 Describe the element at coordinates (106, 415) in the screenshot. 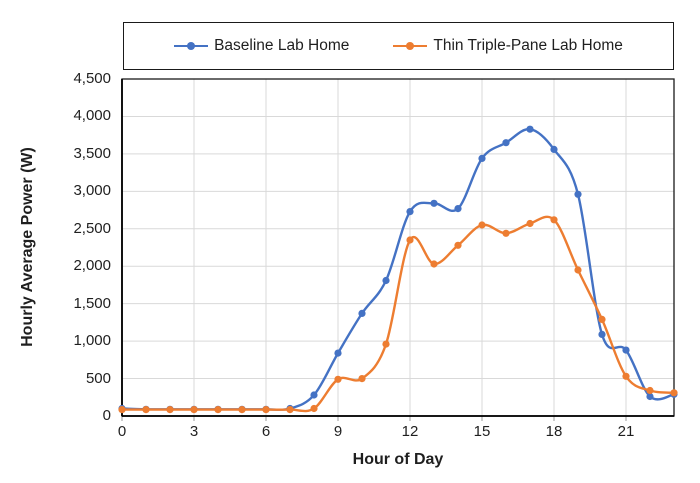

I see `y-tick-label: 0` at that location.